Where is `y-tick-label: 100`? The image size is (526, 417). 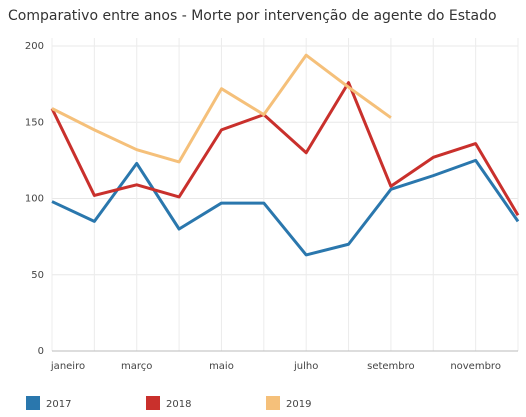 y-tick-label: 100 is located at coordinates (34, 199).